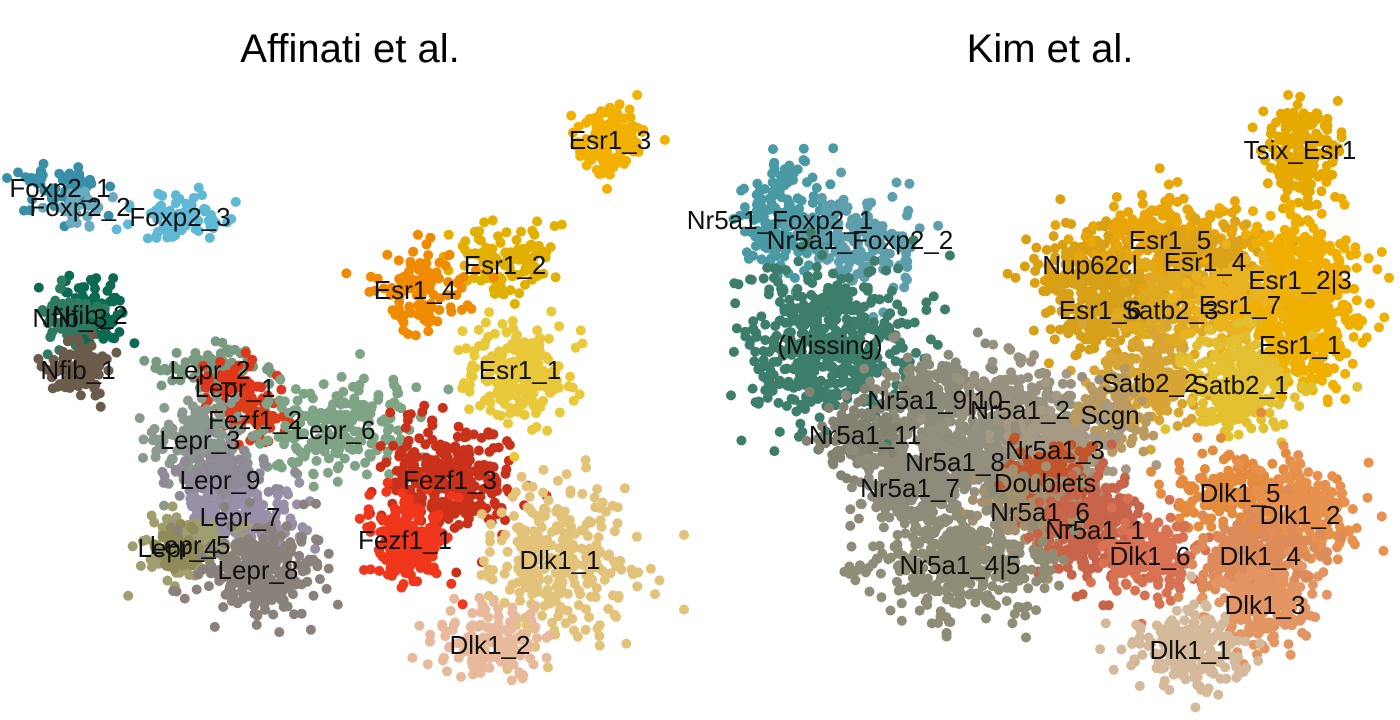 The height and width of the screenshot is (720, 1400). Describe the element at coordinates (79, 207) in the screenshot. I see `cluster-label: Foxp2_2` at that location.